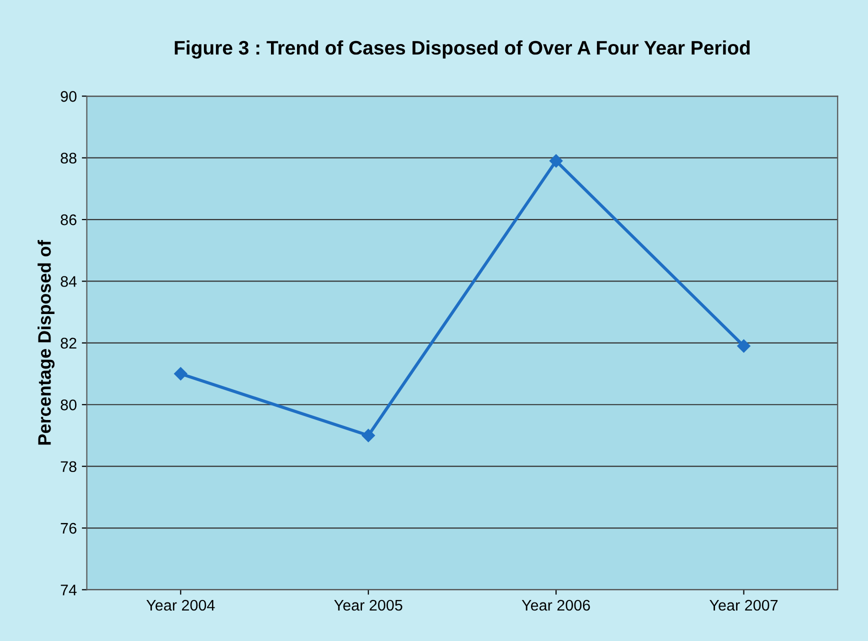 This screenshot has height=641, width=868. I want to click on y-tick-label: 74, so click(68, 590).